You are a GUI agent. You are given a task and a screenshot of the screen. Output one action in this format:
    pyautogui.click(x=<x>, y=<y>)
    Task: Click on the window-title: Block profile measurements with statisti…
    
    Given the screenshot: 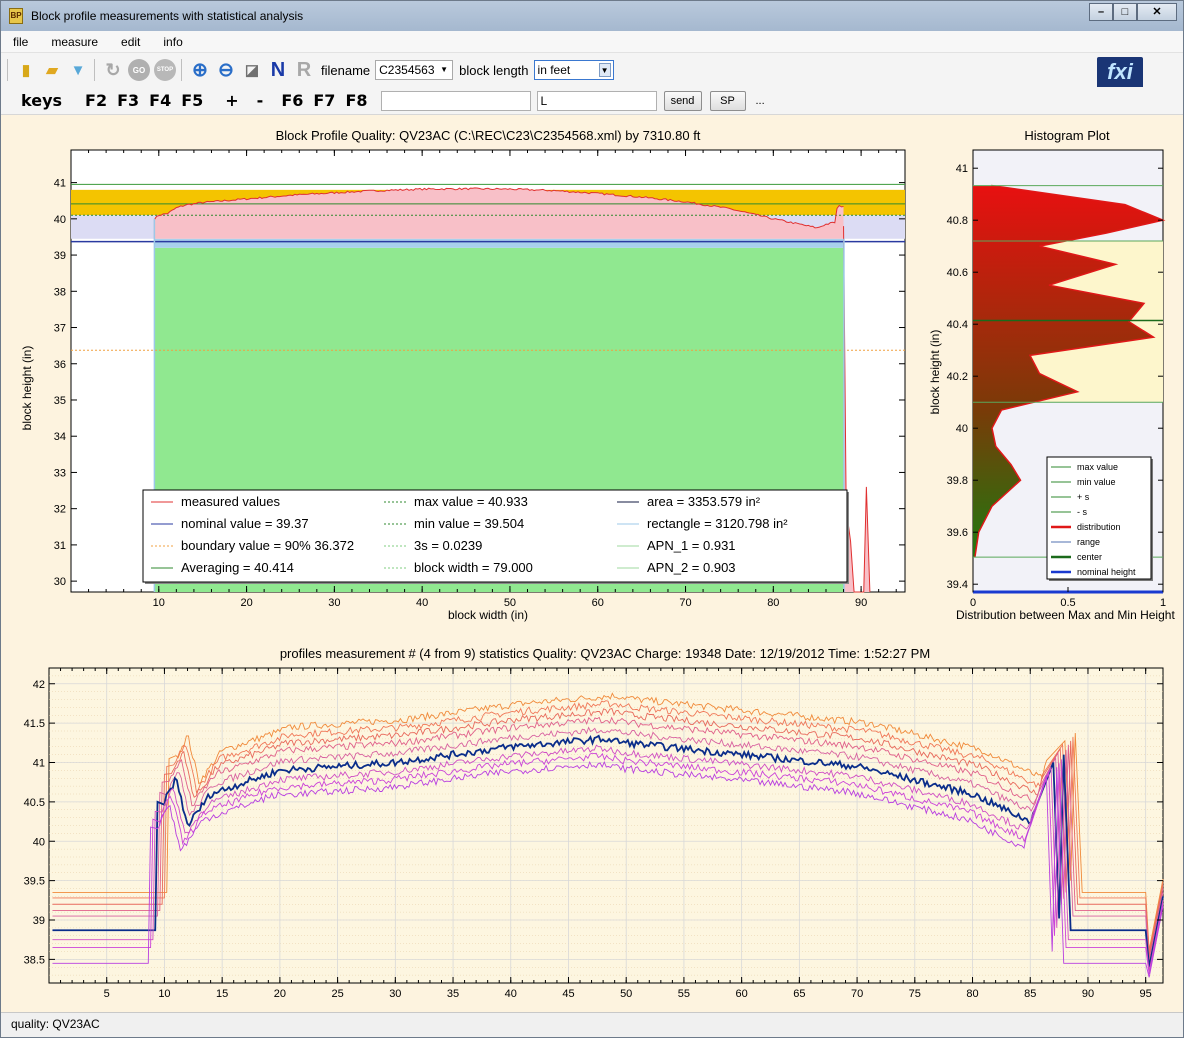 What is the action you would take?
    pyautogui.click(x=167, y=16)
    